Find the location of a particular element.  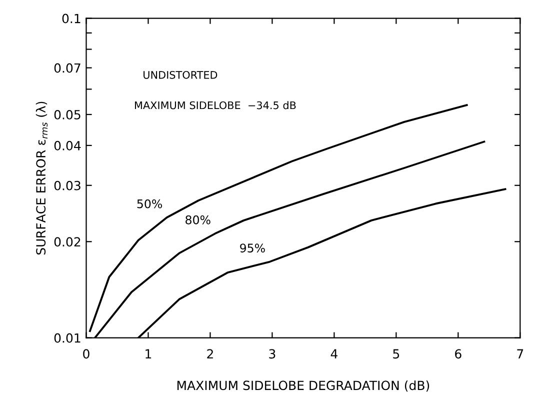

annotation: 95% is located at coordinates (252, 248).